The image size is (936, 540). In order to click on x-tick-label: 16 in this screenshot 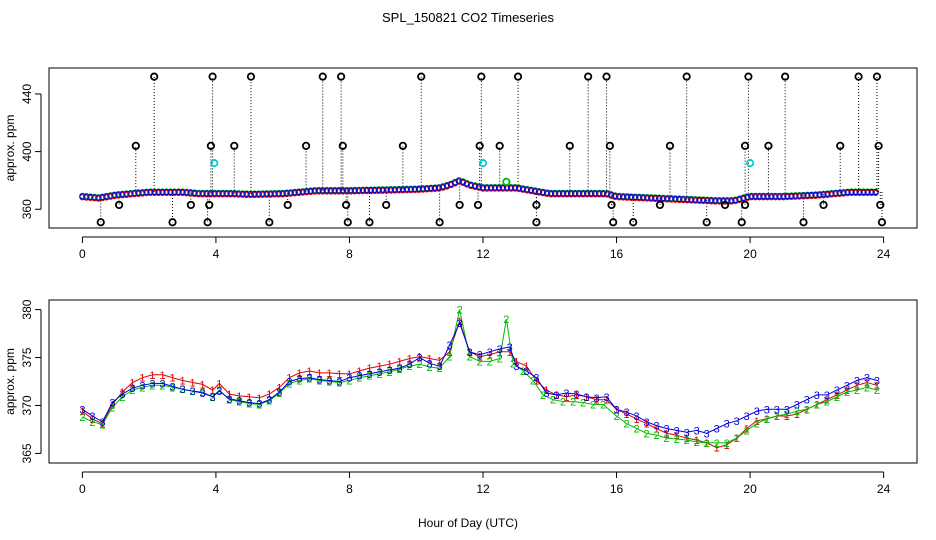, I will do `click(617, 489)`.